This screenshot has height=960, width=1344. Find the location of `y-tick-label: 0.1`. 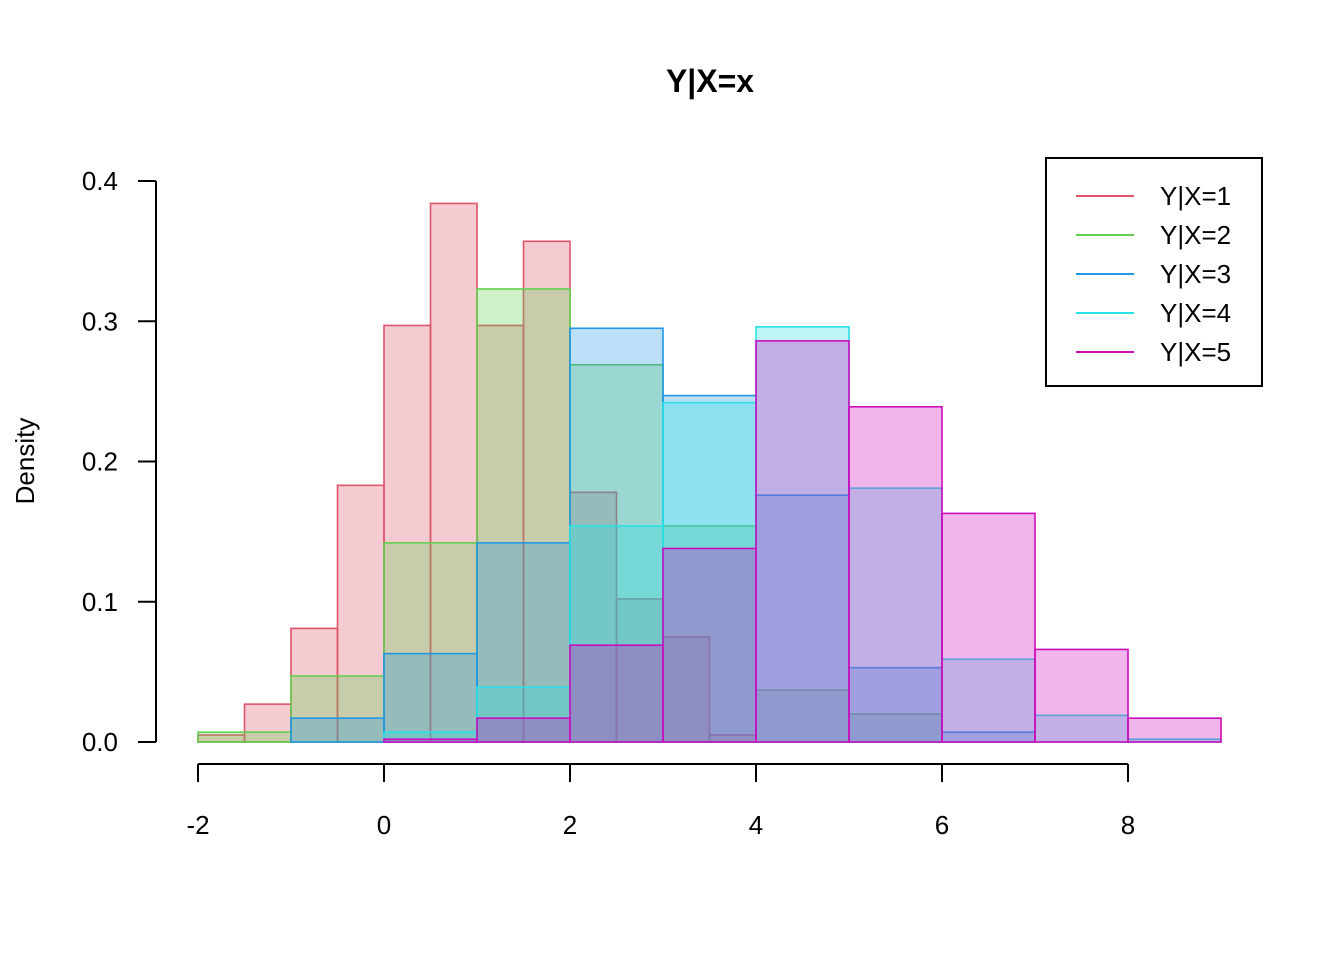

y-tick-label: 0.1 is located at coordinates (100, 602).